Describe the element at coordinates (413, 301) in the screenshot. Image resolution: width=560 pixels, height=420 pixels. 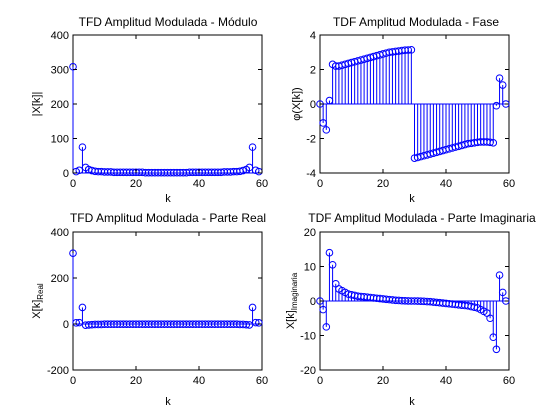
I see `panel-4-marks` at that location.